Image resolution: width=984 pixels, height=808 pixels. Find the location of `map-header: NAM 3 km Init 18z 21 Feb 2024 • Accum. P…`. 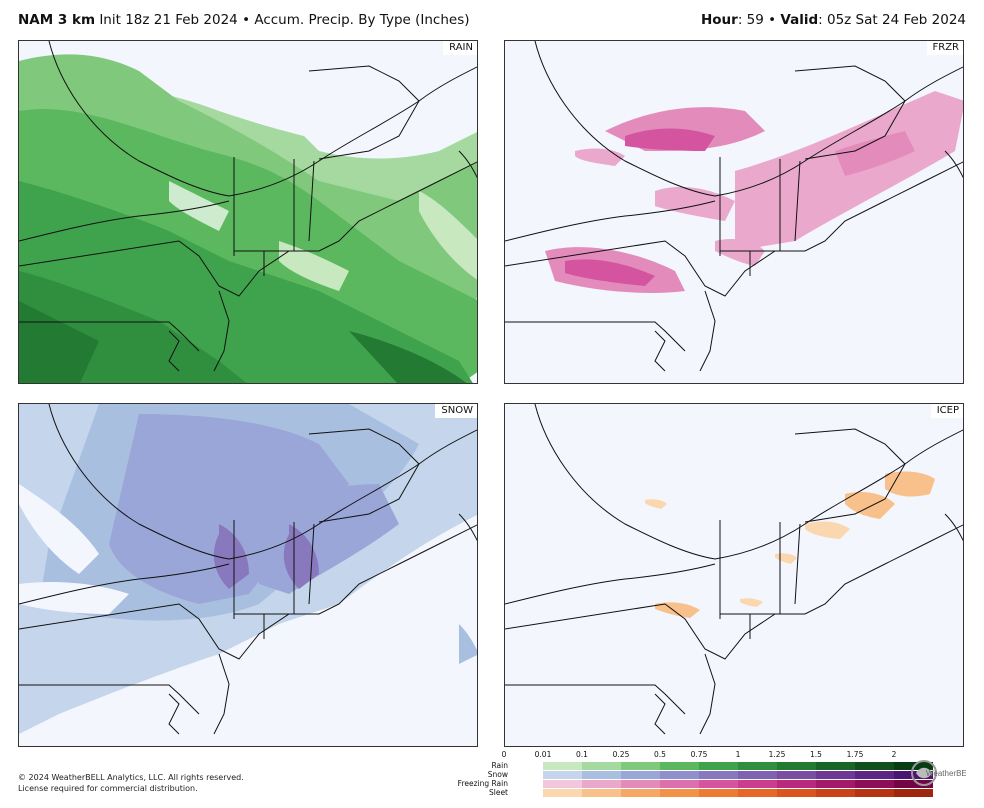

map-header: NAM 3 km Init 18z 21 Feb 2024 • Accum. P… is located at coordinates (492, 23).